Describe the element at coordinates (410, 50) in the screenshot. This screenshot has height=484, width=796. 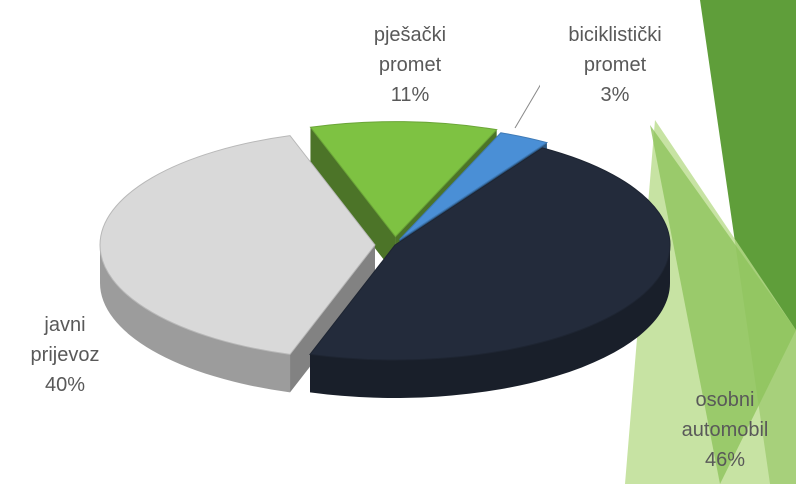
I see `category-label: pješački promet` at that location.